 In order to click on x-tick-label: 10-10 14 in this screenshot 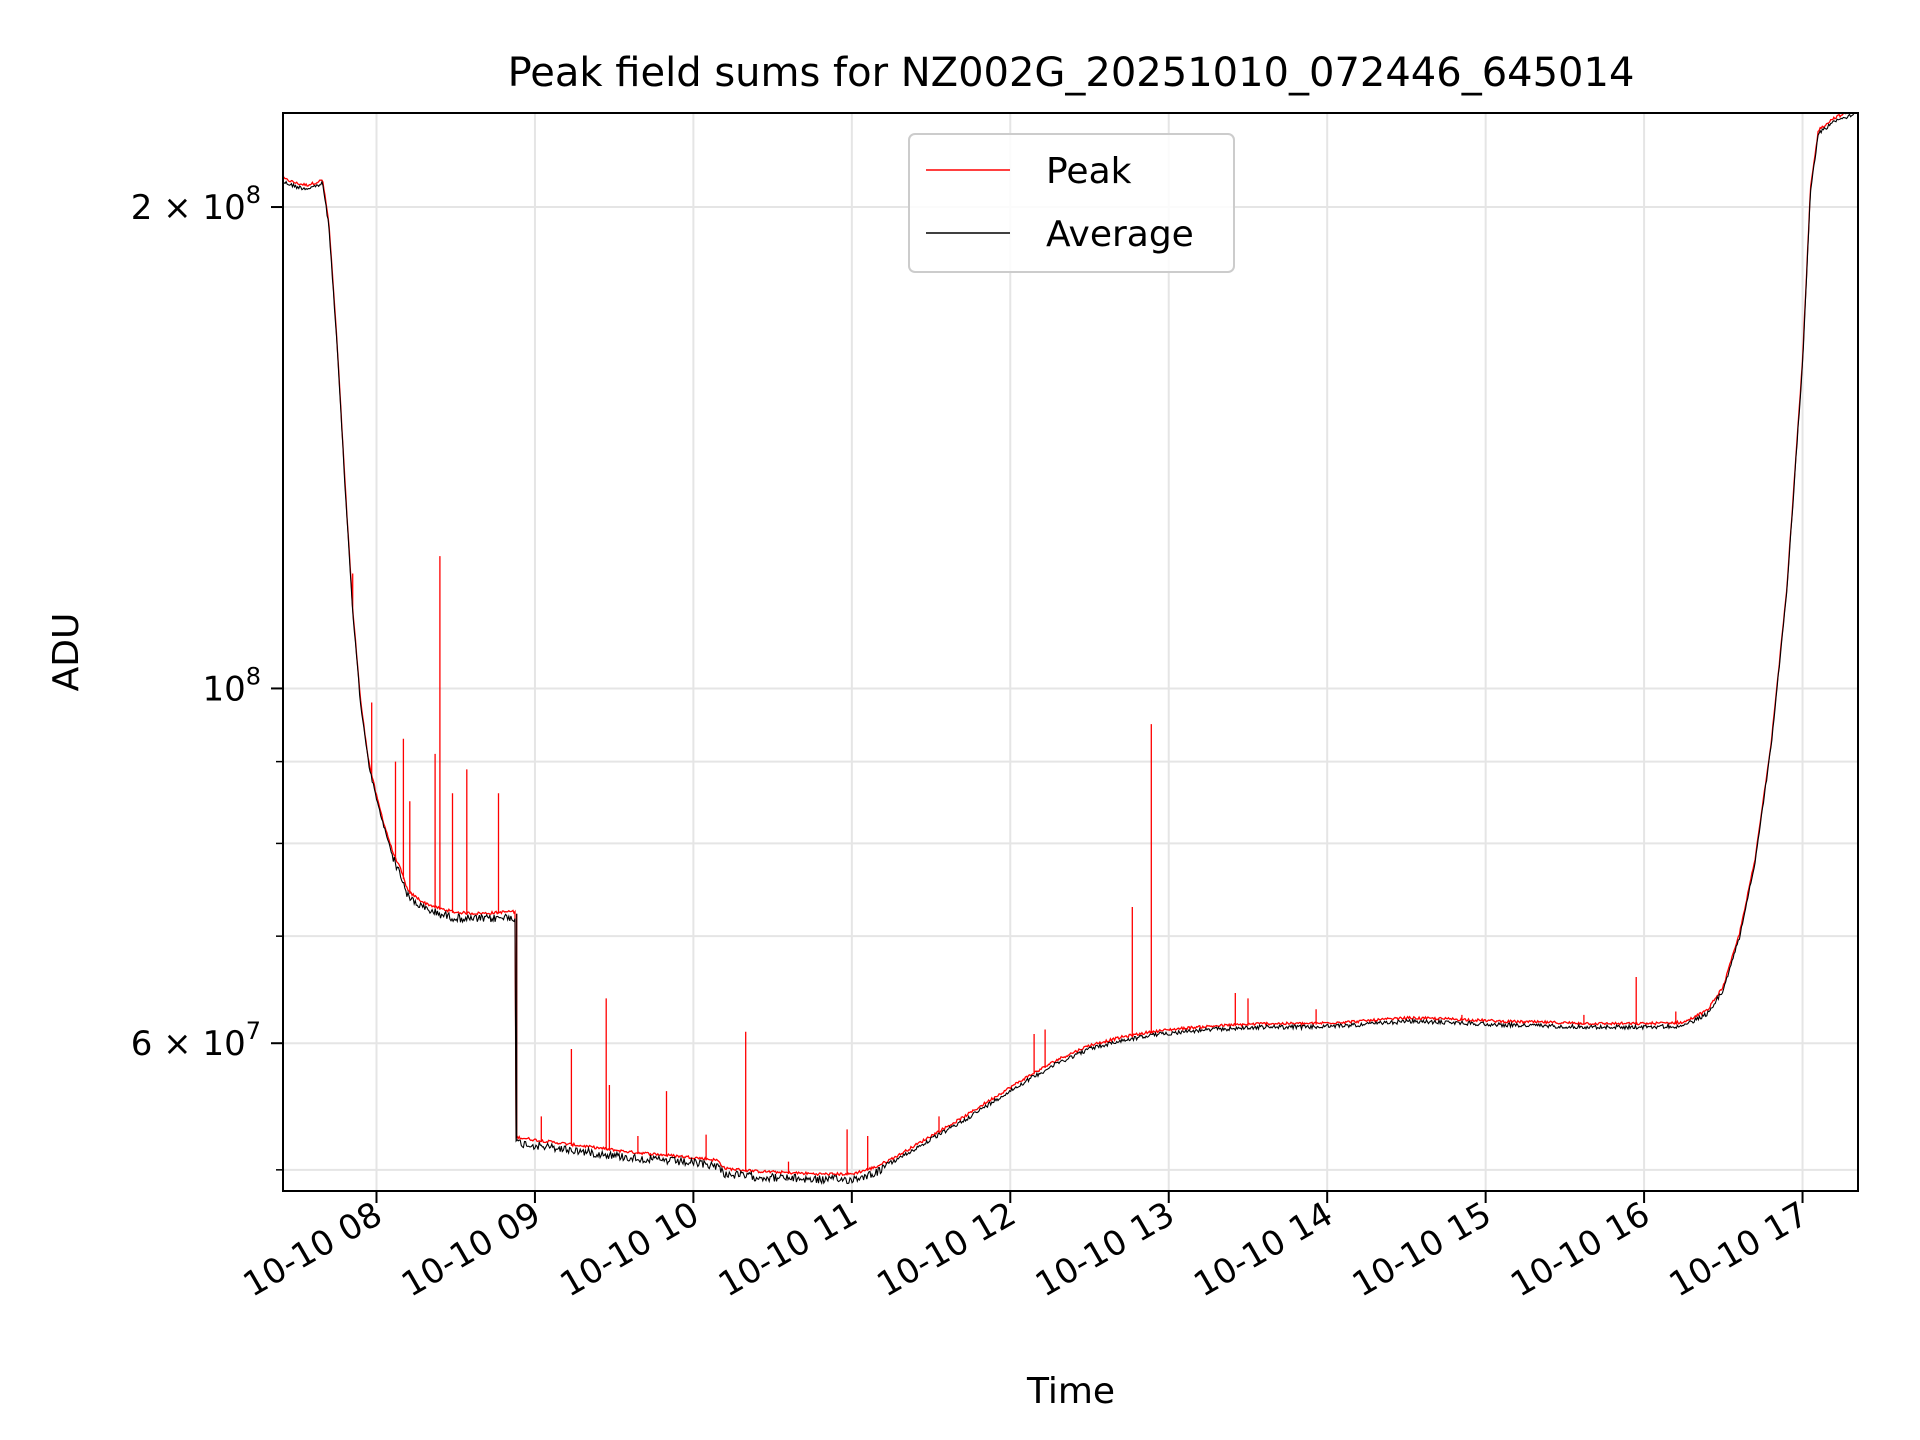, I will do `click(1263, 1249)`.